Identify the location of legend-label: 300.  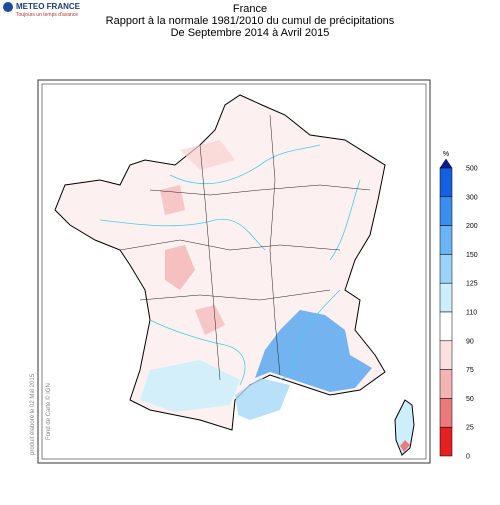
(472, 197).